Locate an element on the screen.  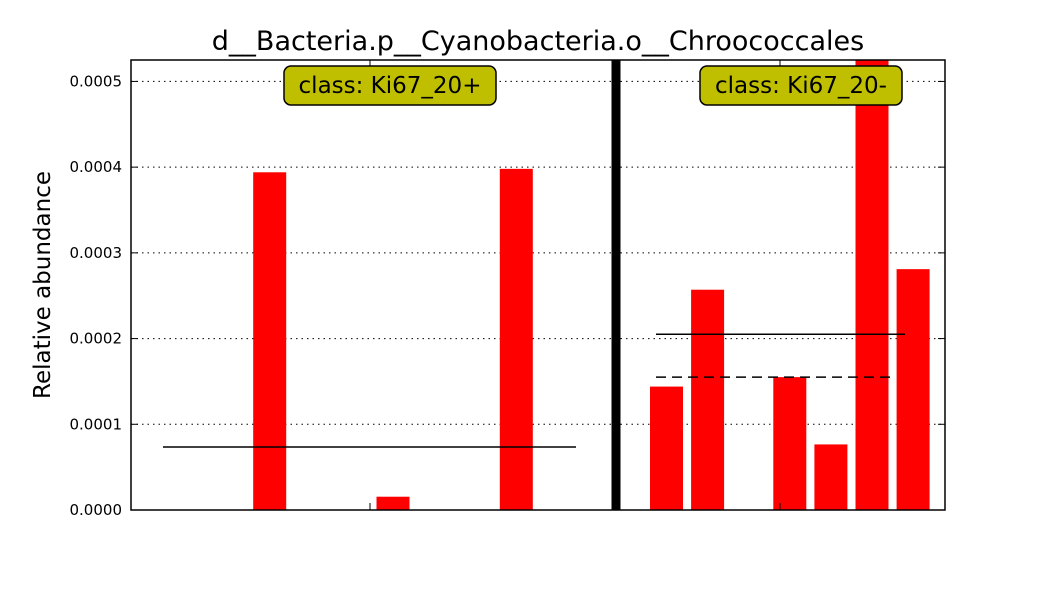
class-label-ki67-20-plus: class: Ki67_20+ is located at coordinates (390, 86).